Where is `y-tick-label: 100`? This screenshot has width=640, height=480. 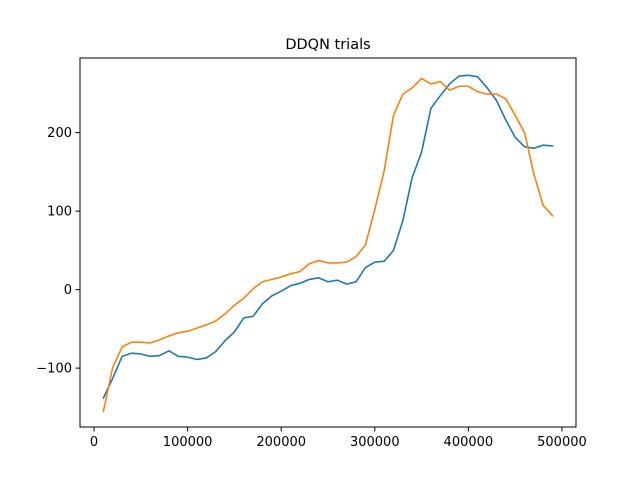
y-tick-label: 100 is located at coordinates (59, 212).